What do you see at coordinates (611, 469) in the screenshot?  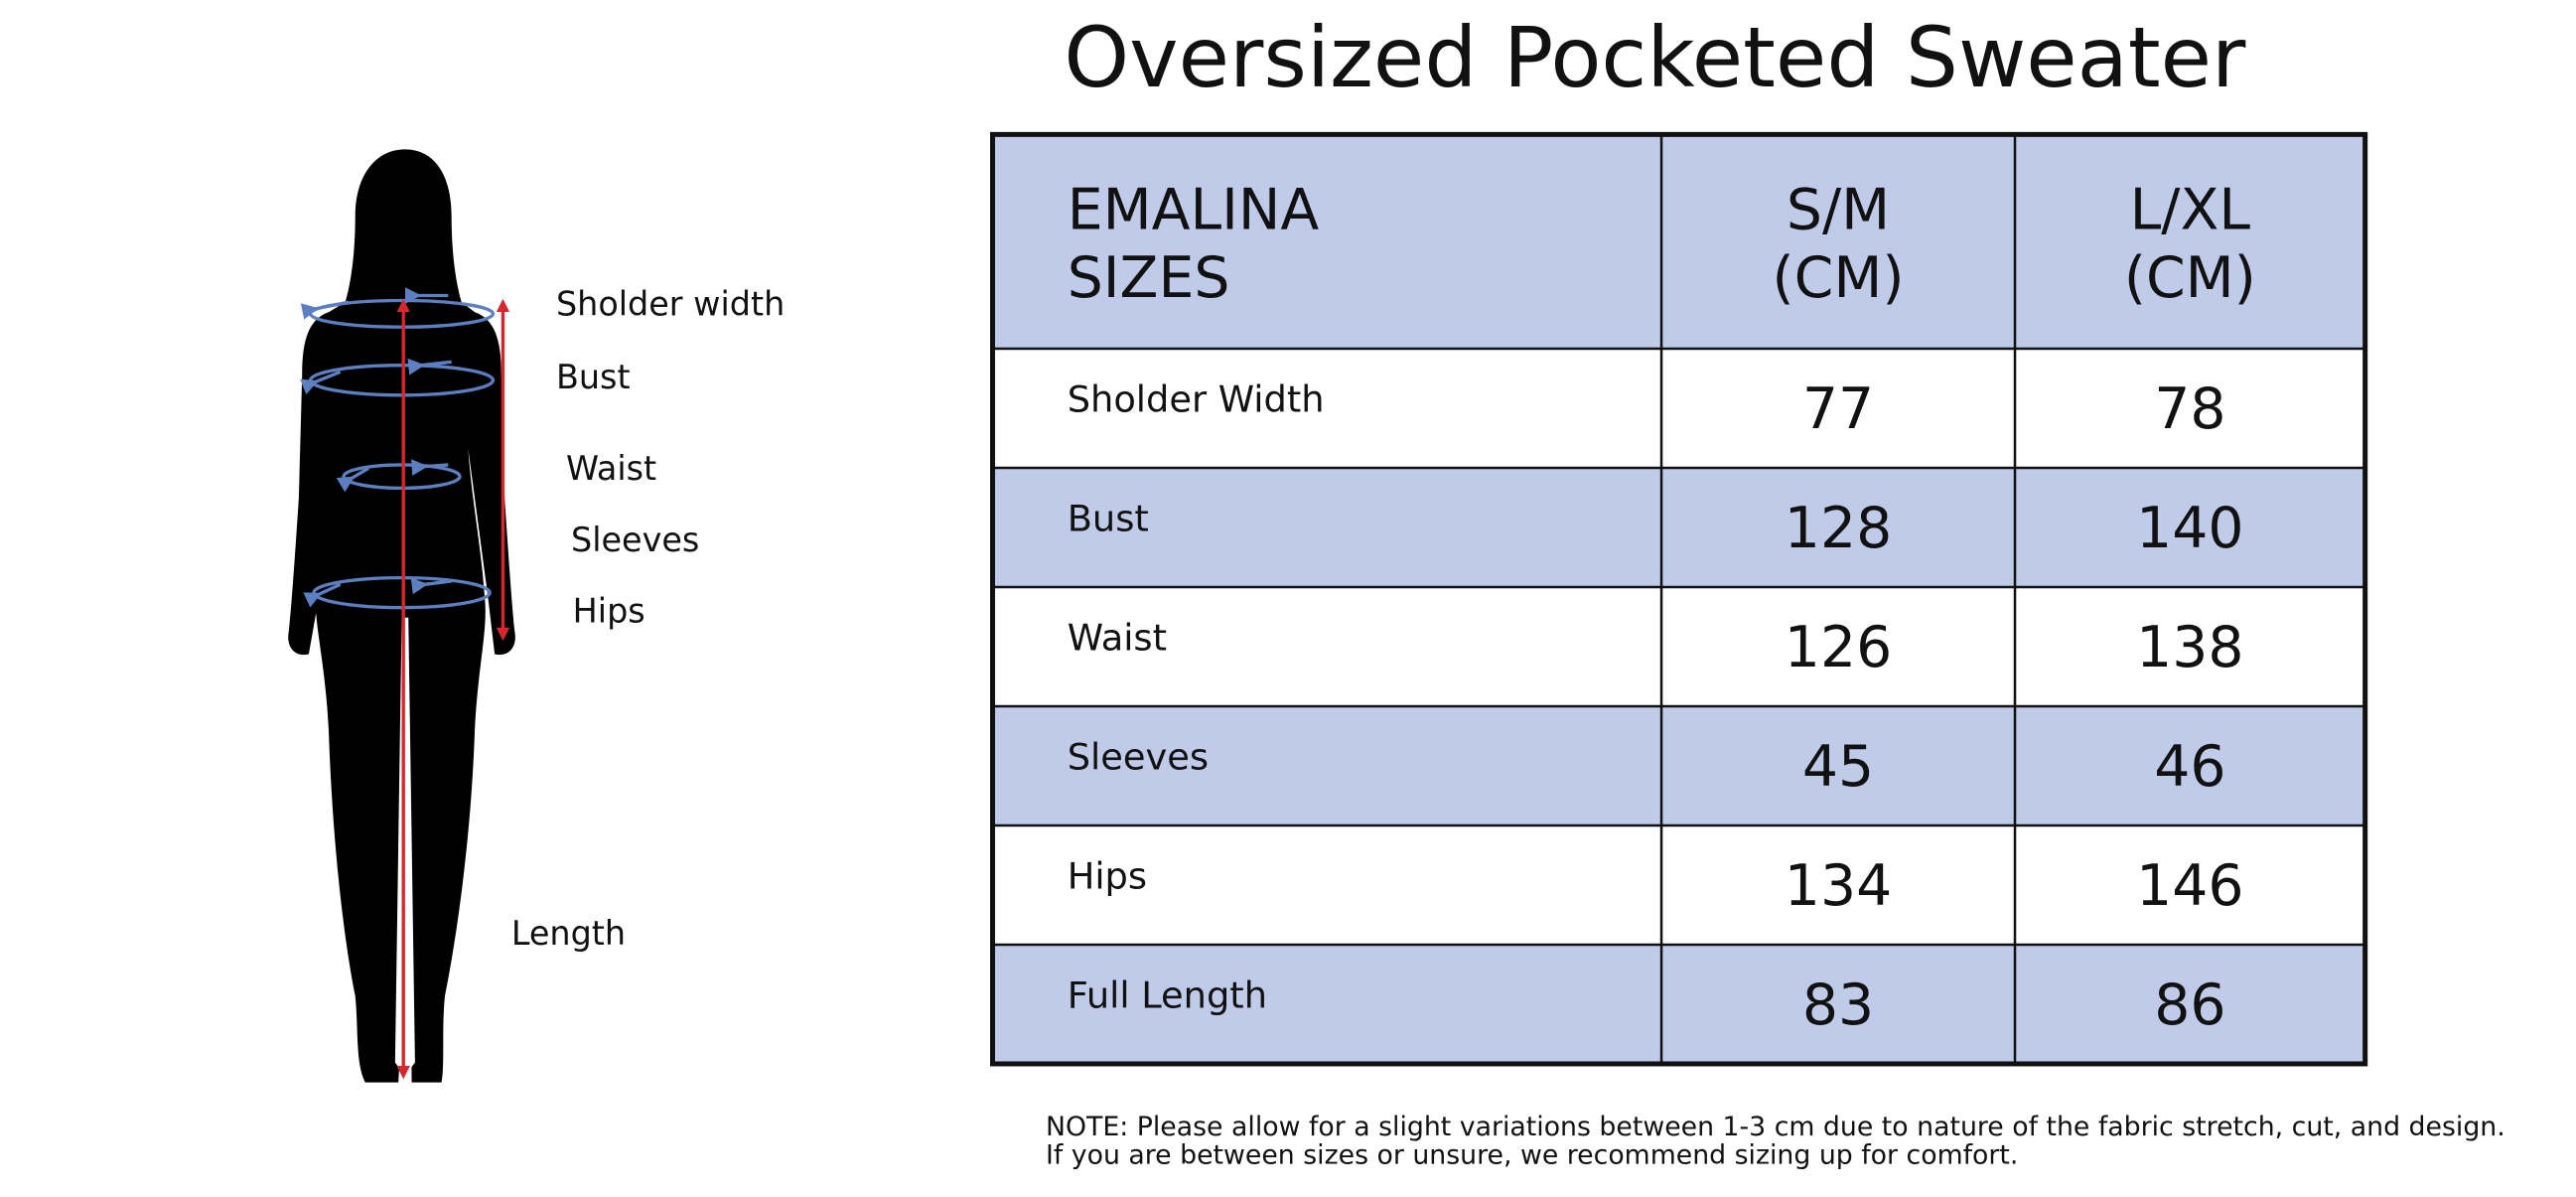 I see `figure-label: Waist` at bounding box center [611, 469].